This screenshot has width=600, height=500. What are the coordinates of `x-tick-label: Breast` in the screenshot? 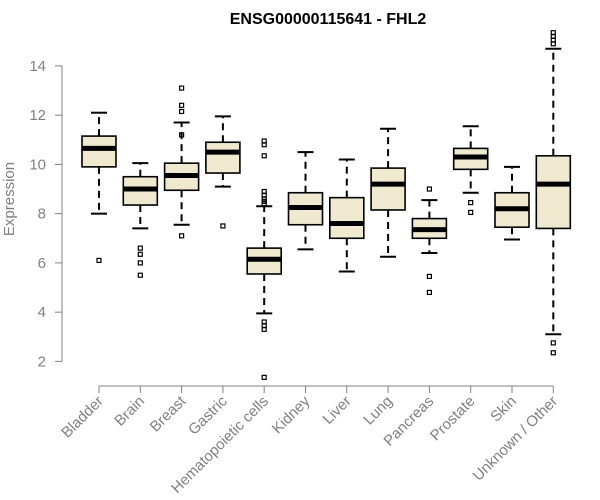 It's located at (168, 413).